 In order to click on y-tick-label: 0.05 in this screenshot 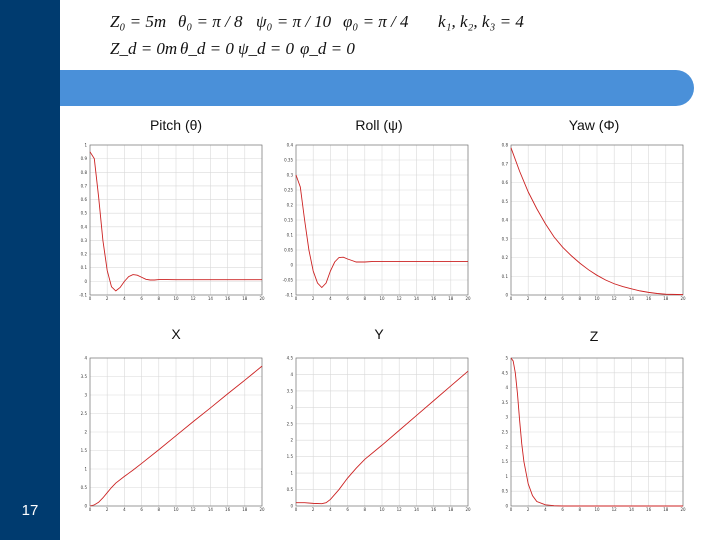, I will do `click(288, 250)`.